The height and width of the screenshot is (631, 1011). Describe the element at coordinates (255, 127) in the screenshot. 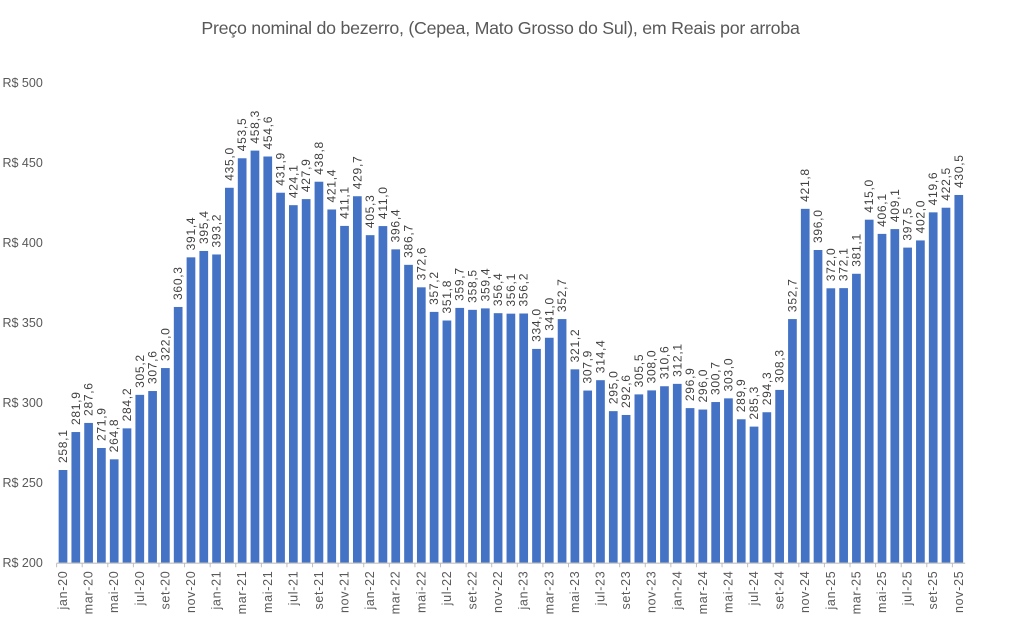

I see `svg-text: 458,3` at that location.